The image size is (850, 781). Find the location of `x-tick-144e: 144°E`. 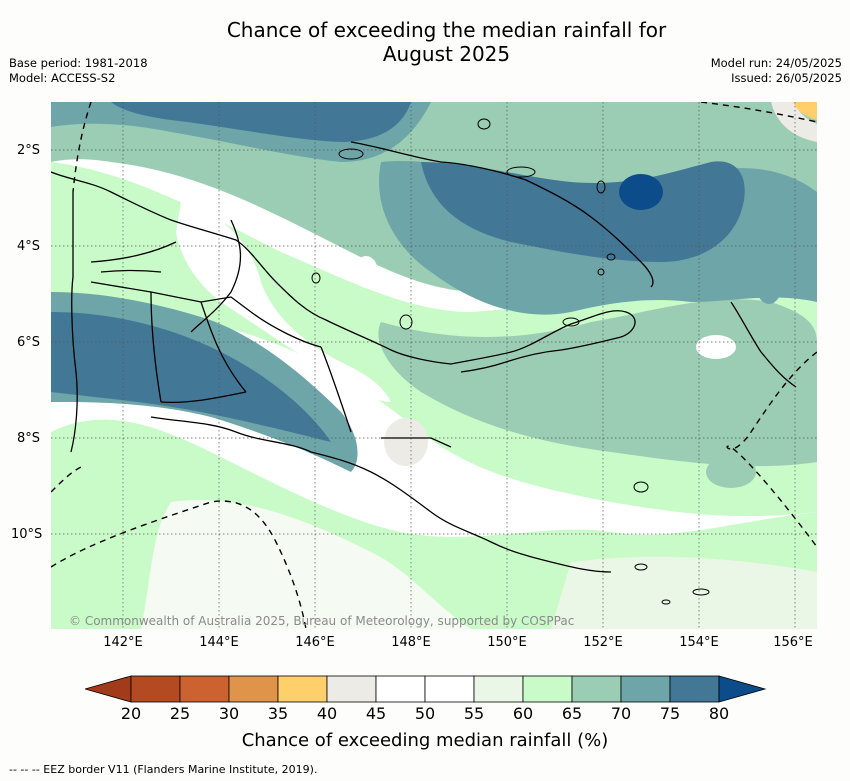

x-tick-144e: 144°E is located at coordinates (219, 642).